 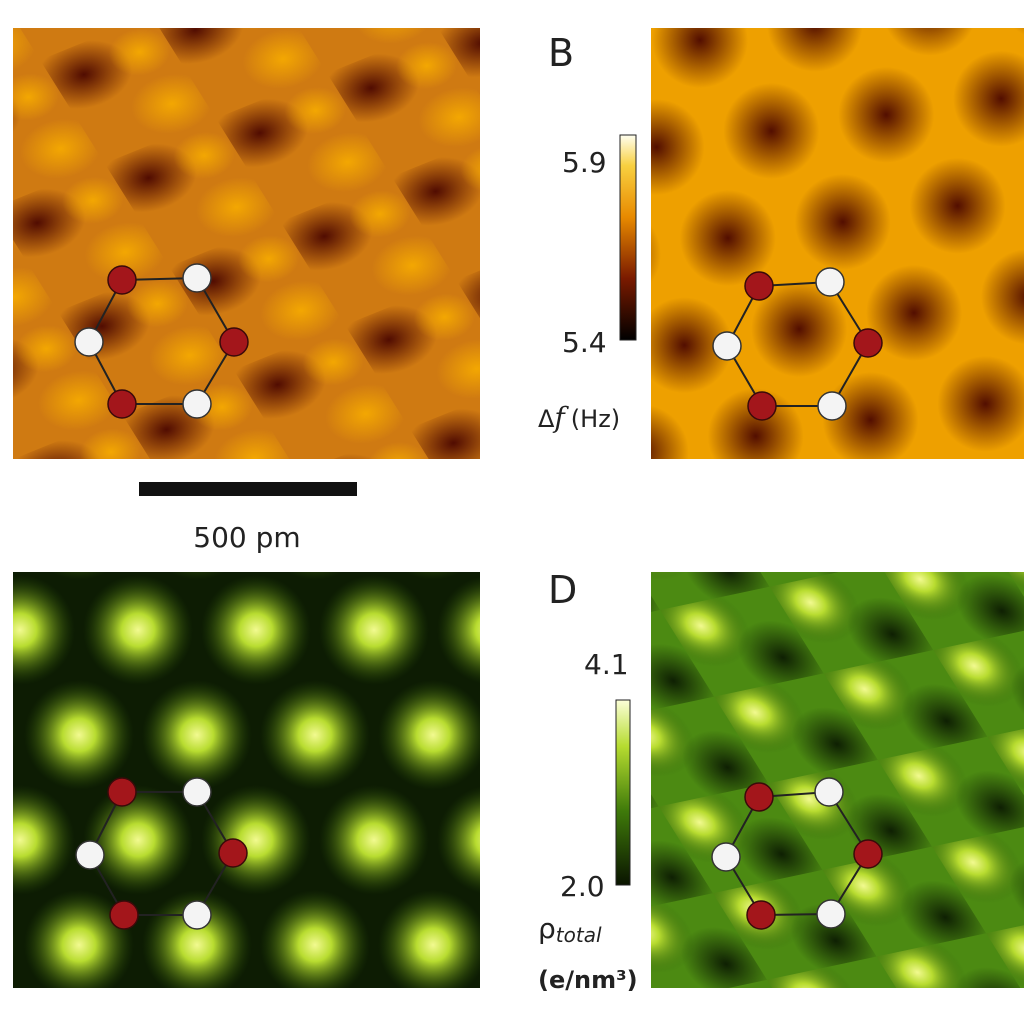 What do you see at coordinates (562, 590) in the screenshot?
I see `panel-label: D` at bounding box center [562, 590].